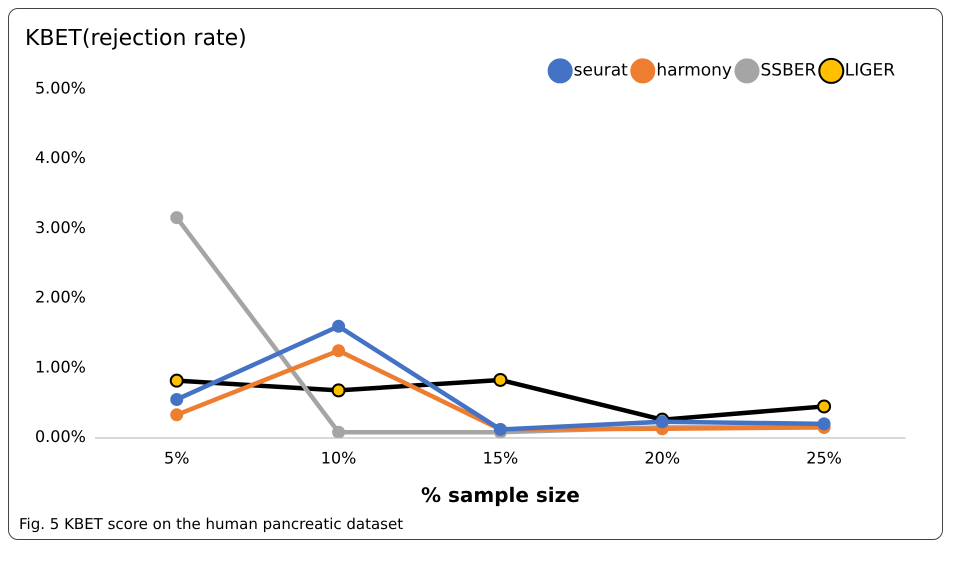 This screenshot has width=957, height=565. What do you see at coordinates (601, 70) in the screenshot?
I see `legend-label: seurat` at bounding box center [601, 70].